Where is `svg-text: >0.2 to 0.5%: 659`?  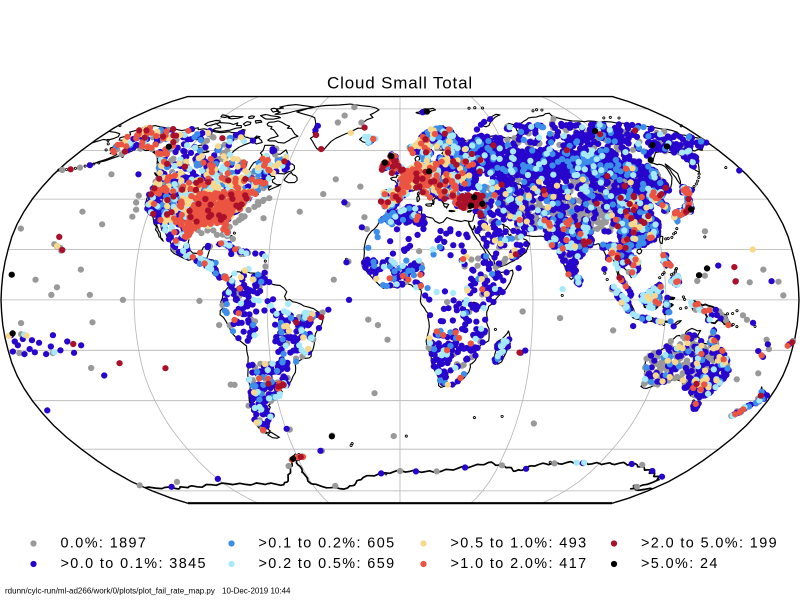 svg-text: >0.2 to 0.5%: 659 is located at coordinates (327, 564).